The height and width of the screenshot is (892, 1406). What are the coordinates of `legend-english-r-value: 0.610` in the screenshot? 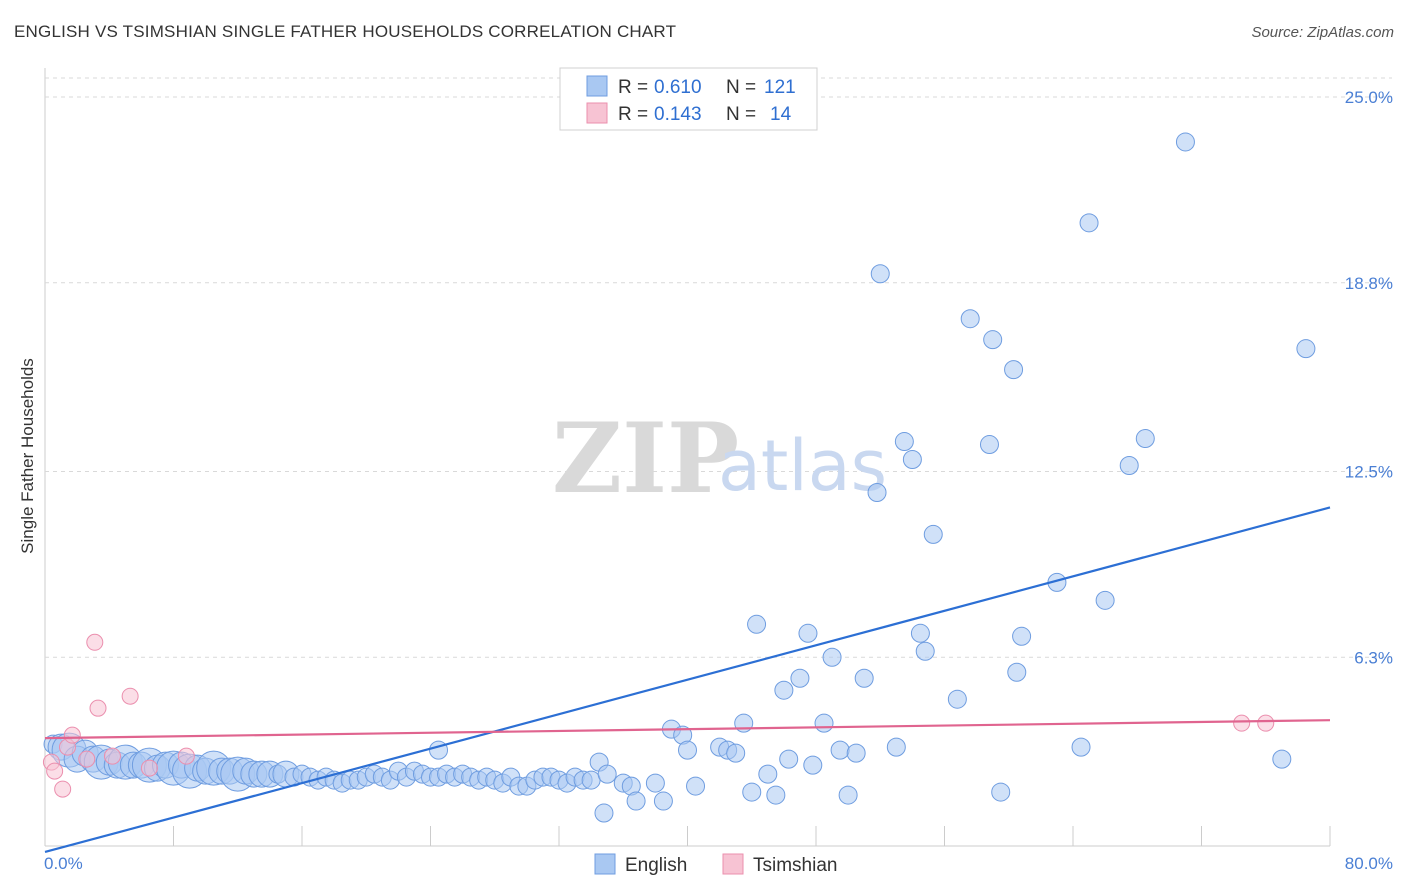 It's located at (678, 87).